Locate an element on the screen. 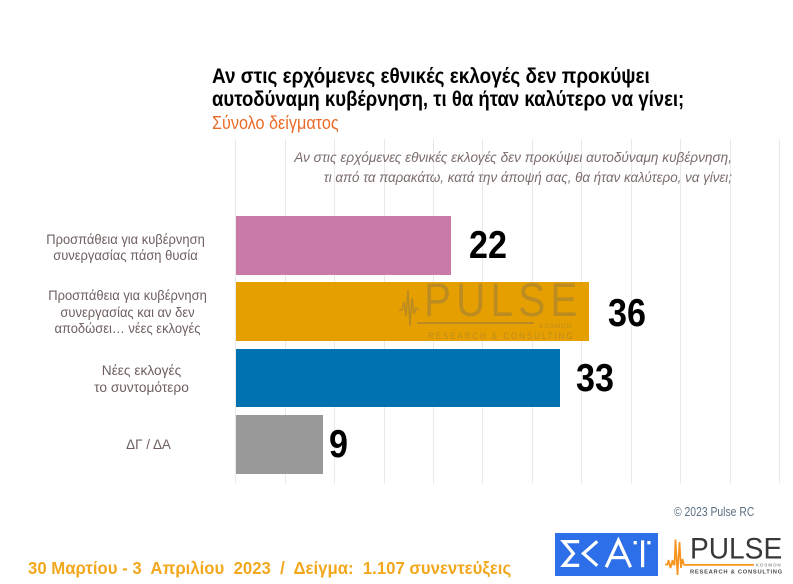  svg-text: KOSMON is located at coordinates (769, 565).